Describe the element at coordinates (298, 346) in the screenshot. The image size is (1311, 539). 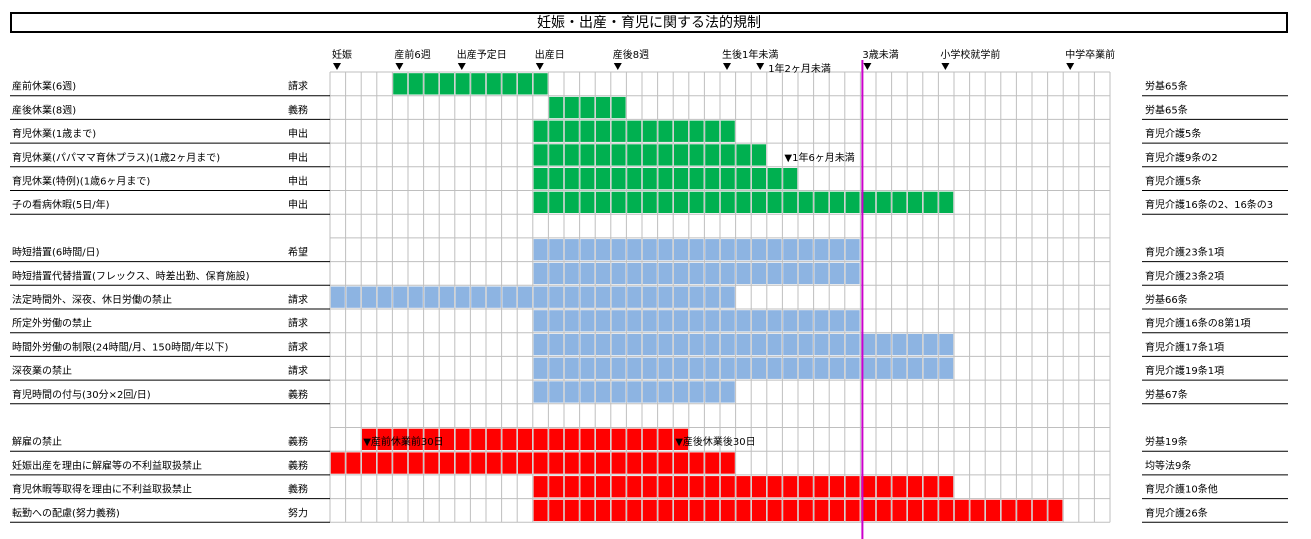
I see `row-type: 請求` at that location.